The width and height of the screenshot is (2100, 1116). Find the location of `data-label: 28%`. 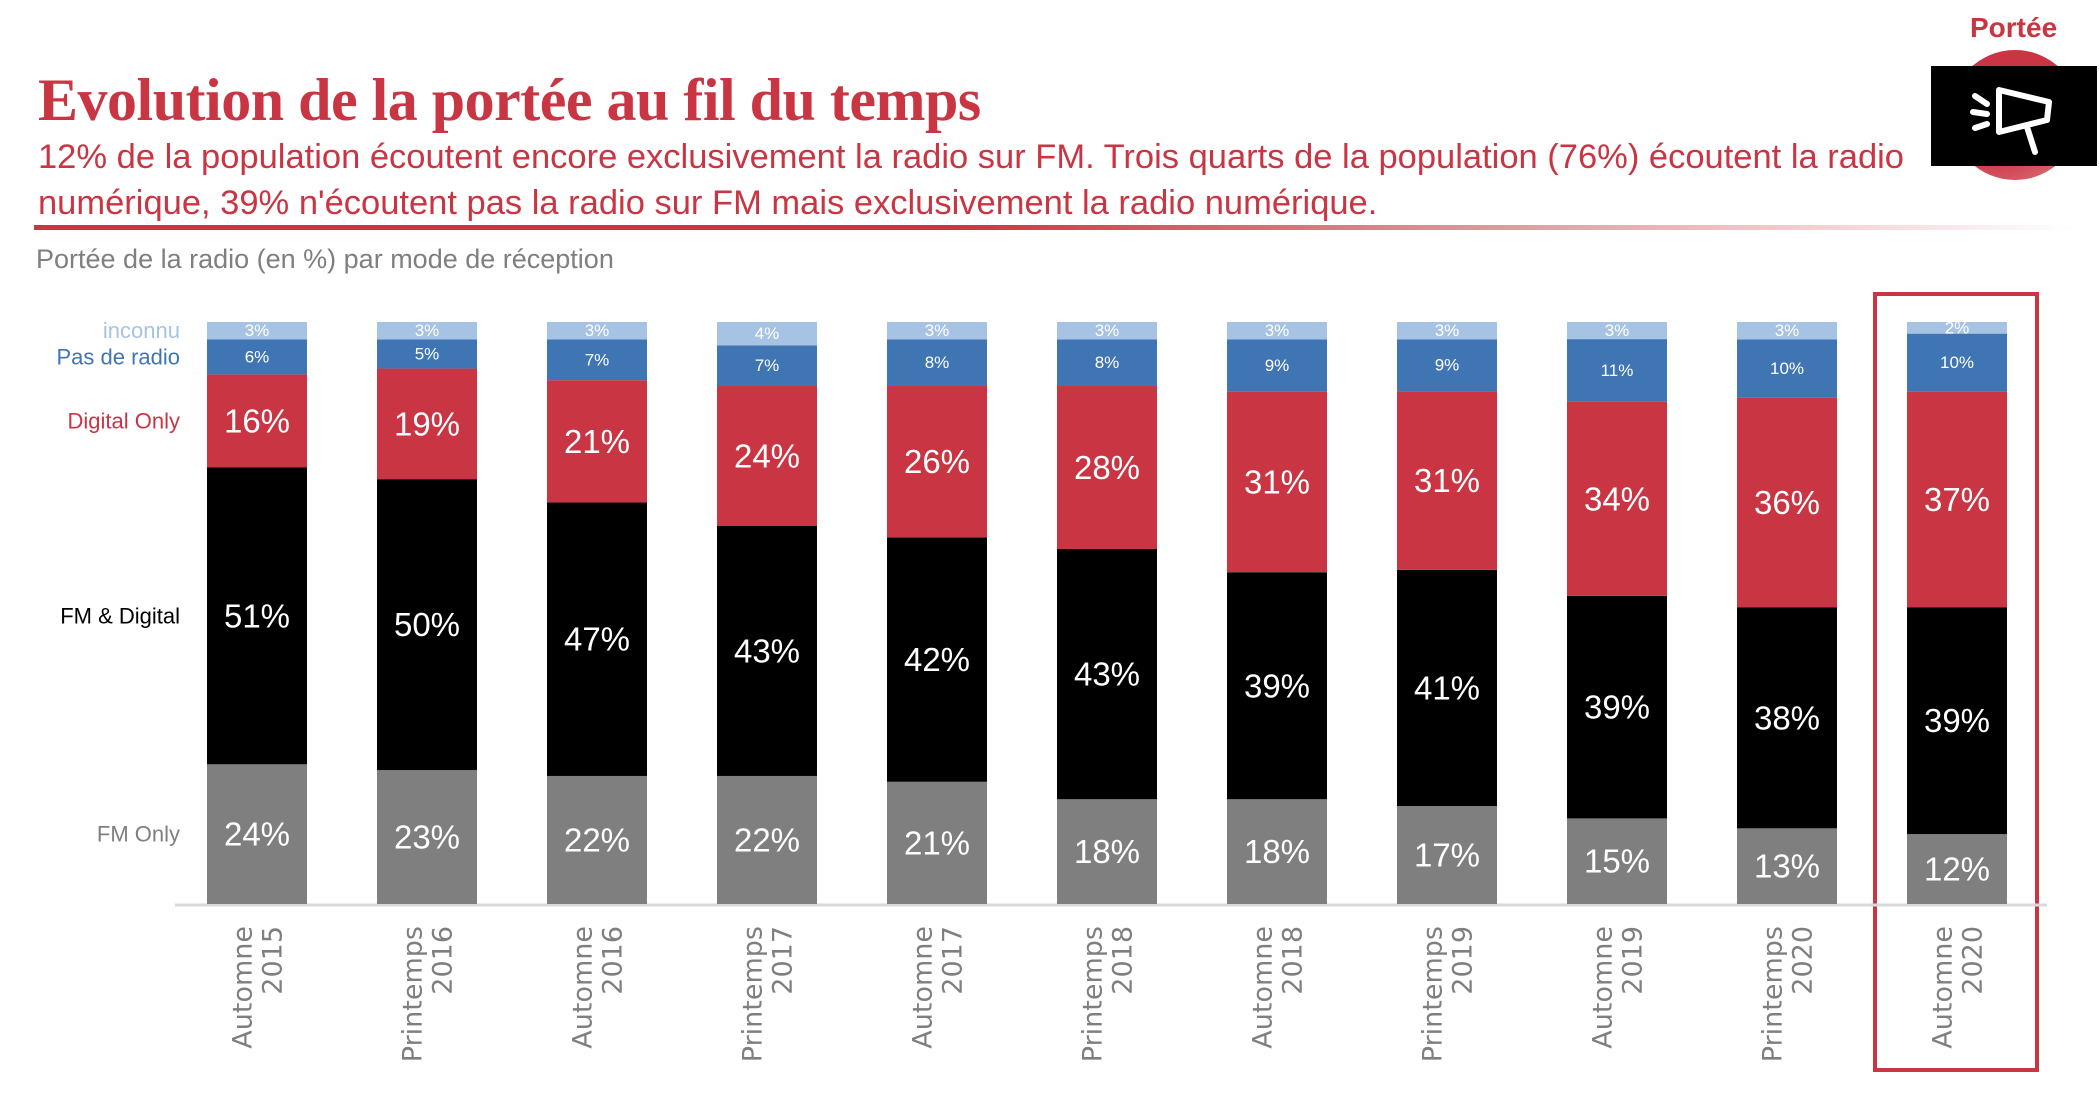

data-label: 28% is located at coordinates (1107, 467).